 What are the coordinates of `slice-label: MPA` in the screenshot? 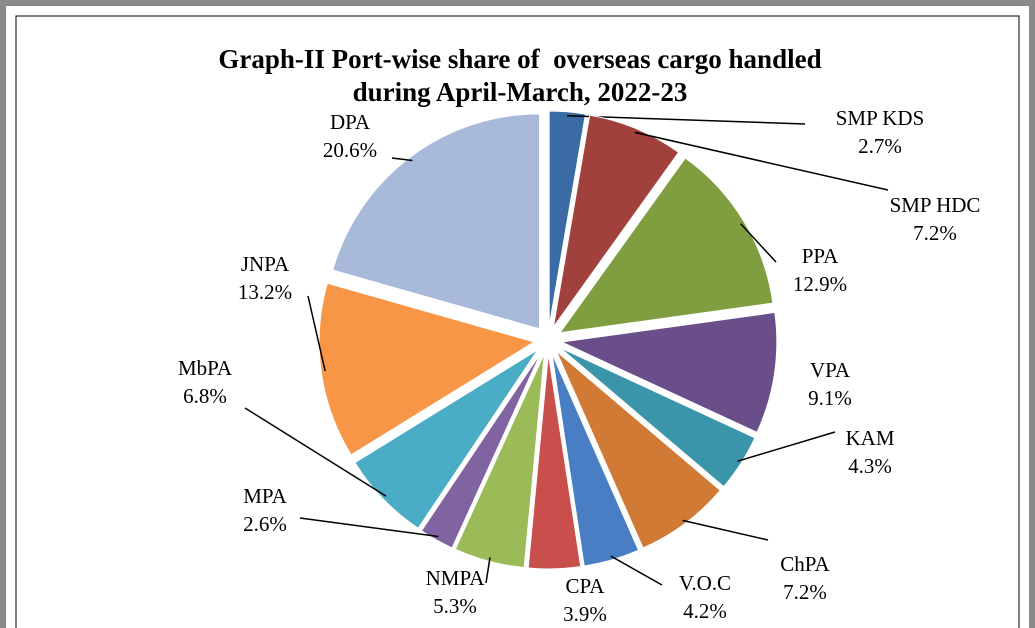 It's located at (265, 496).